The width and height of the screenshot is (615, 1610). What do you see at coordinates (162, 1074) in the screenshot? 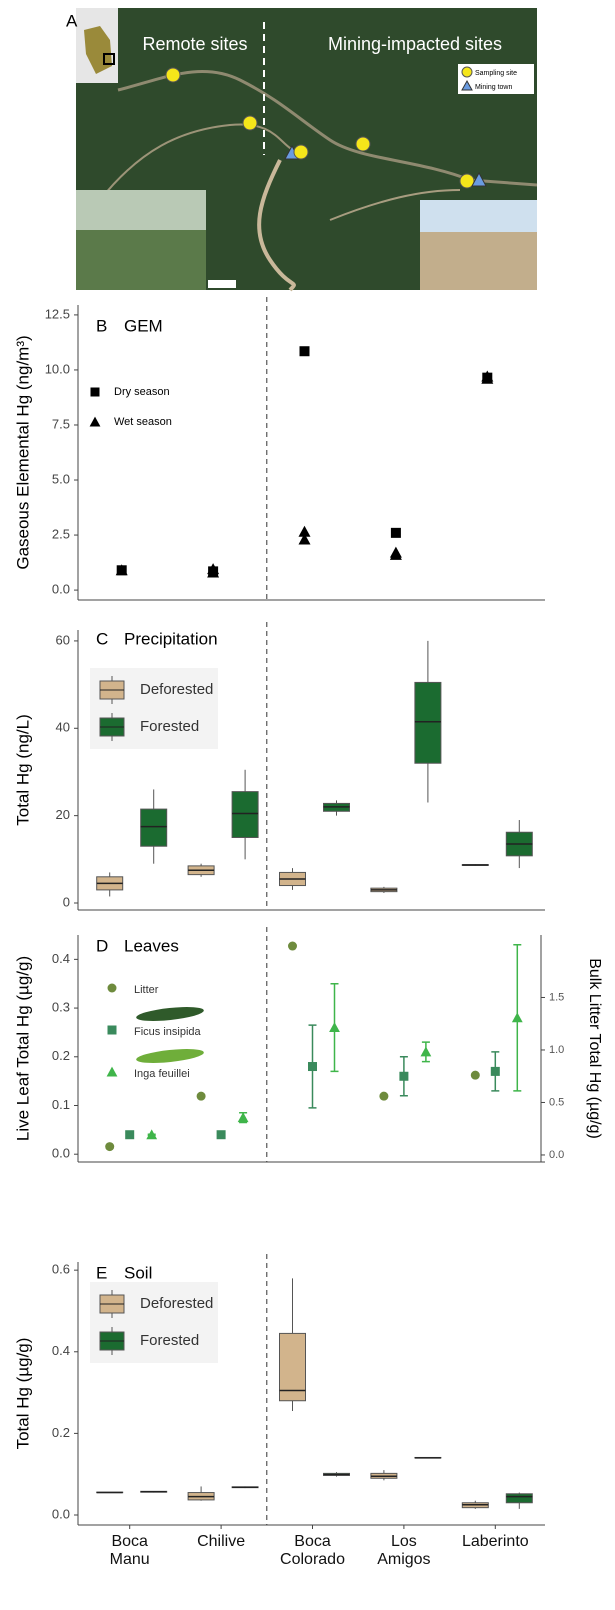
I see `legend-label: Inga feuillei` at bounding box center [162, 1074].